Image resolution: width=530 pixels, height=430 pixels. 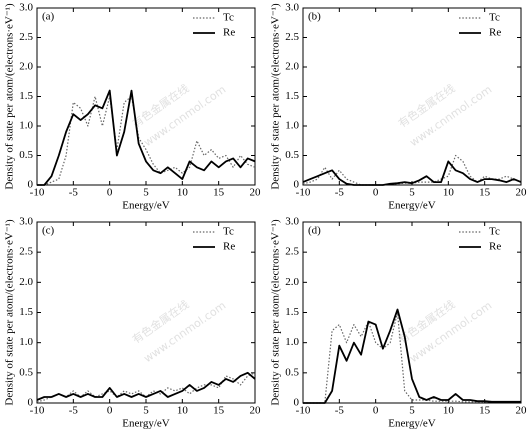 What do you see at coordinates (314, 231) in the screenshot?
I see `panel-label: (d)` at bounding box center [314, 231].